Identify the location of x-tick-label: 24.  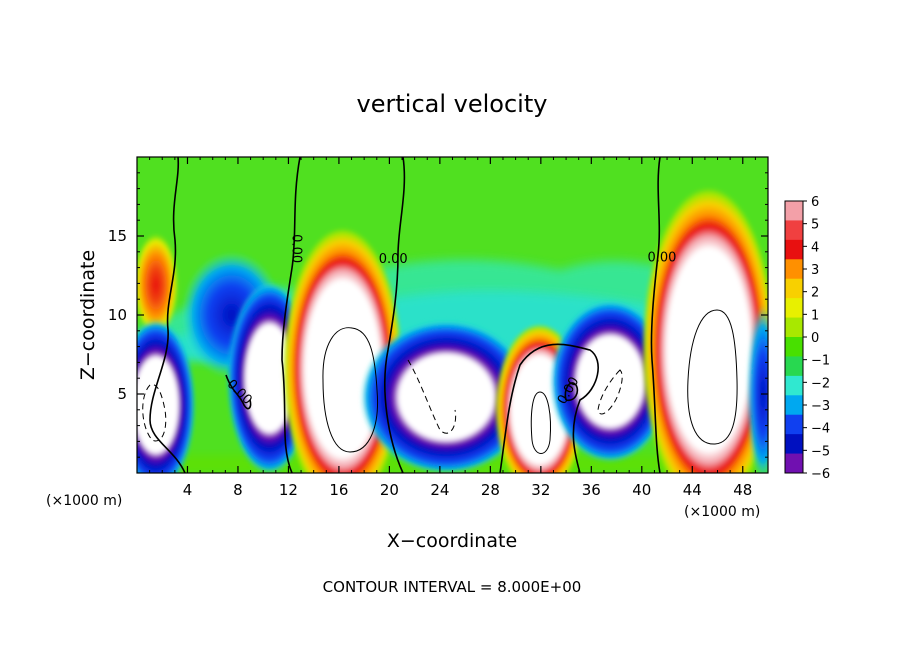
(439, 490).